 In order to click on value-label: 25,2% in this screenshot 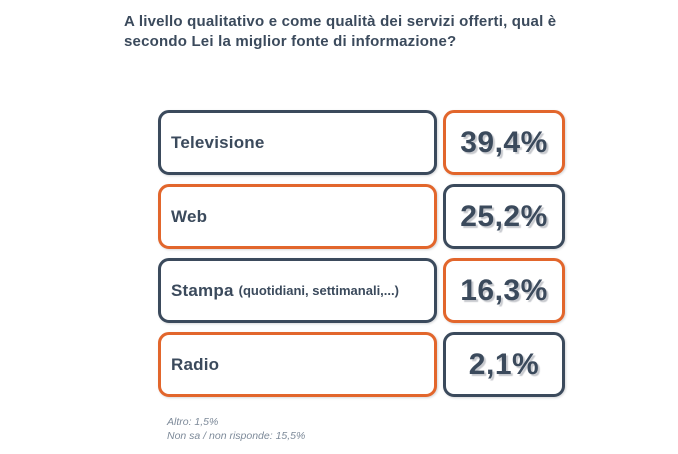, I will do `click(504, 216)`.